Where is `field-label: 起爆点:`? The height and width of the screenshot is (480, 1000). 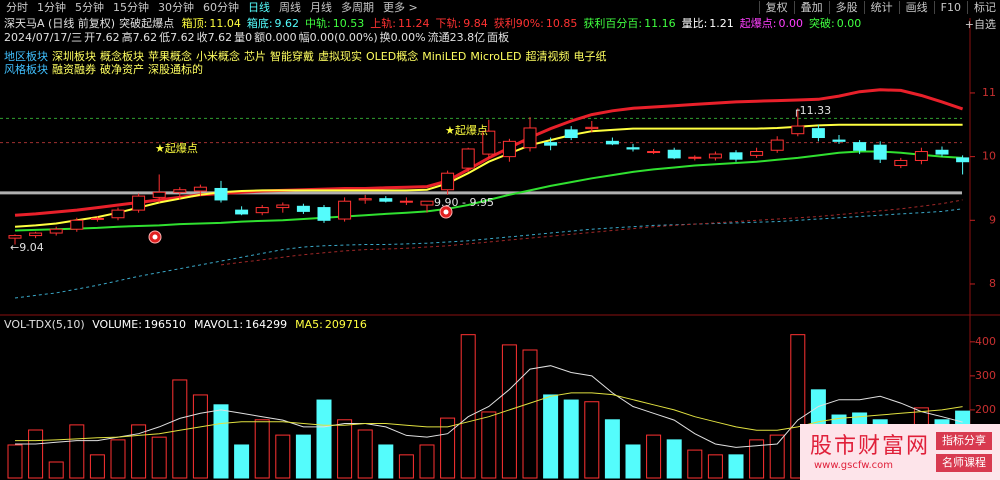
field-label: 起爆点: is located at coordinates (758, 23).